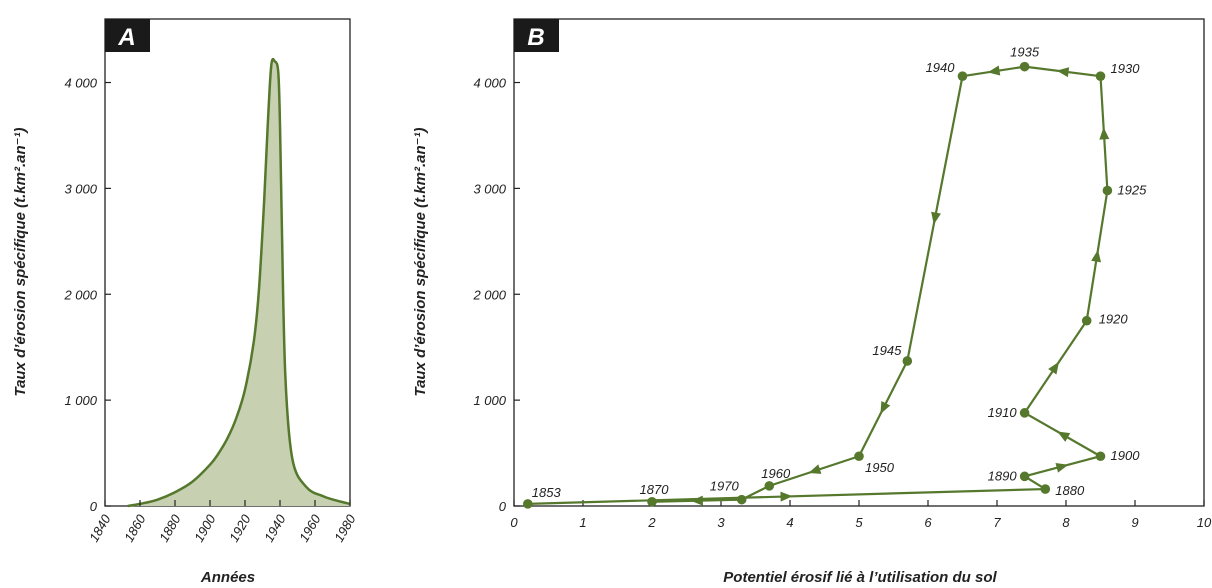 The height and width of the screenshot is (588, 1212). I want to click on panel-b-xtick-label: 6, so click(928, 522).